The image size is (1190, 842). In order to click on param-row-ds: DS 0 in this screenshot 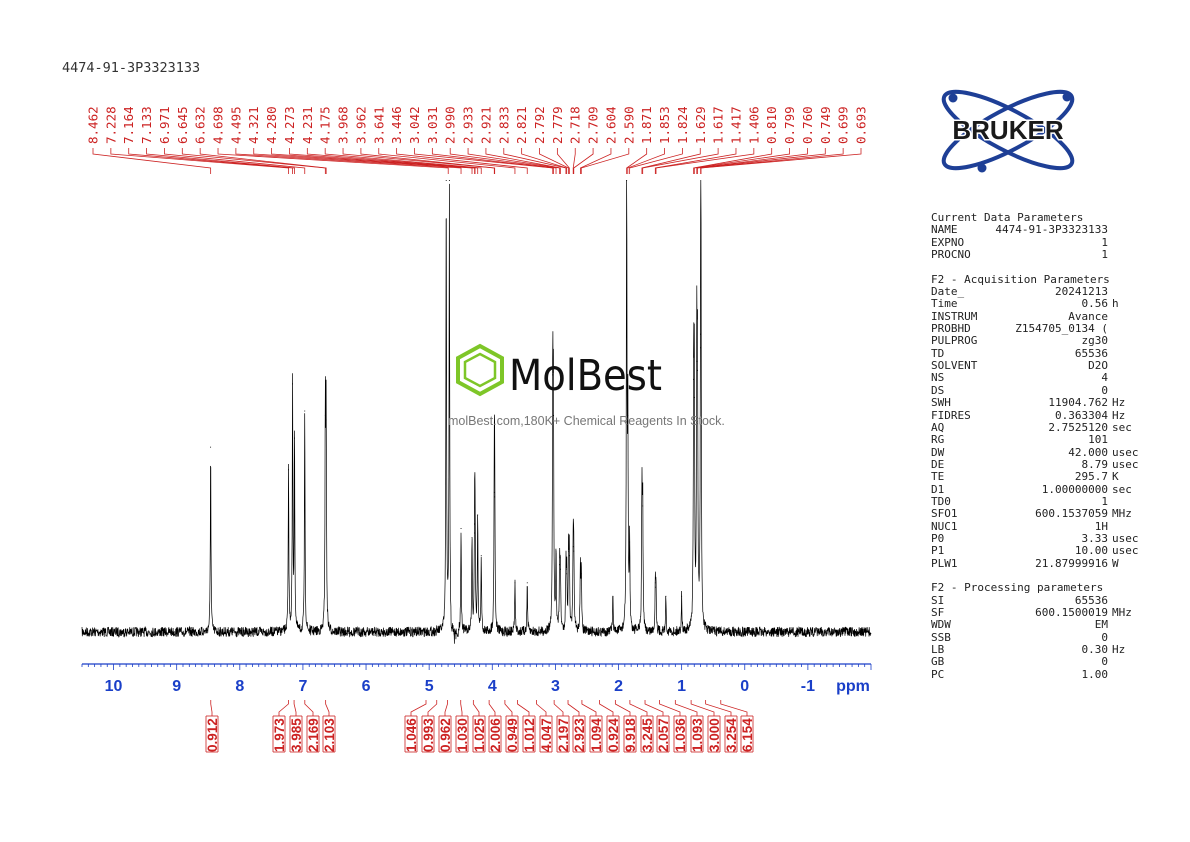, I will do `click(1038, 390)`.